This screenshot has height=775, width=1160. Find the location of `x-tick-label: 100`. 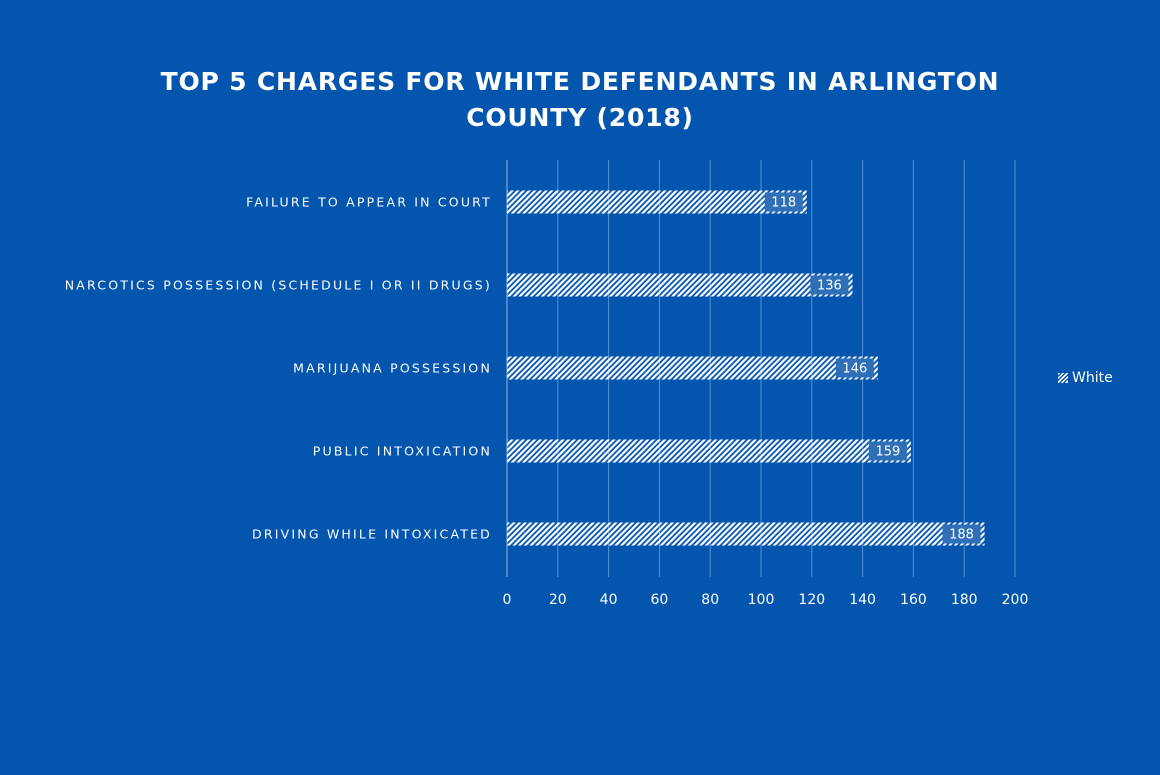

x-tick-label: 100 is located at coordinates (761, 600).